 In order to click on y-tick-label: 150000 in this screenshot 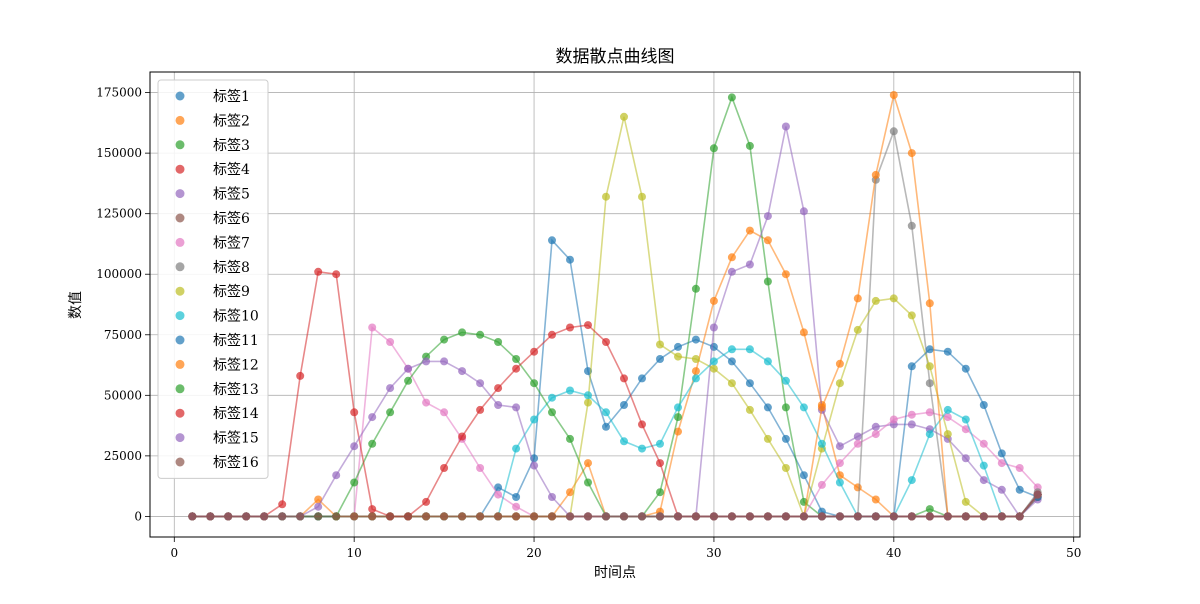, I will do `click(119, 153)`.